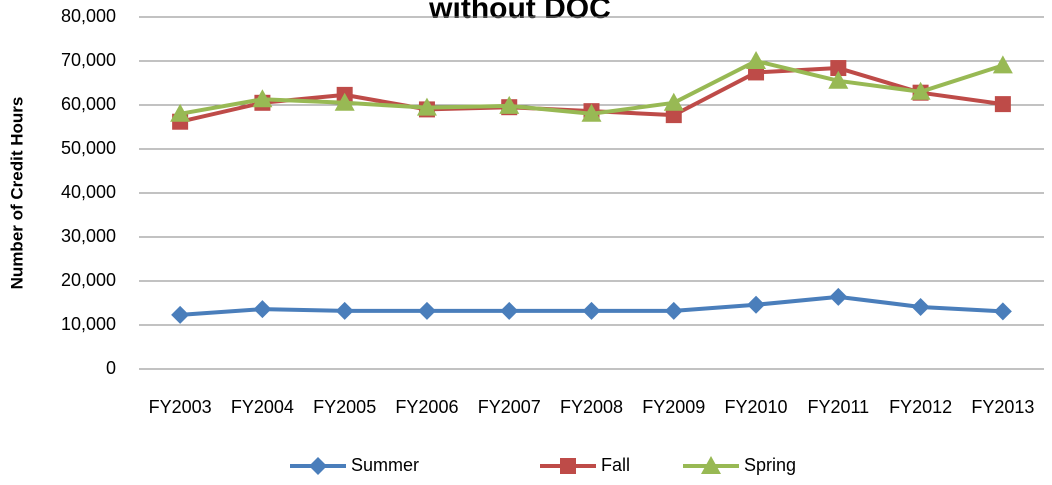 The width and height of the screenshot is (1052, 485). What do you see at coordinates (88, 16) in the screenshot?
I see `y-tick-label: 80,000` at bounding box center [88, 16].